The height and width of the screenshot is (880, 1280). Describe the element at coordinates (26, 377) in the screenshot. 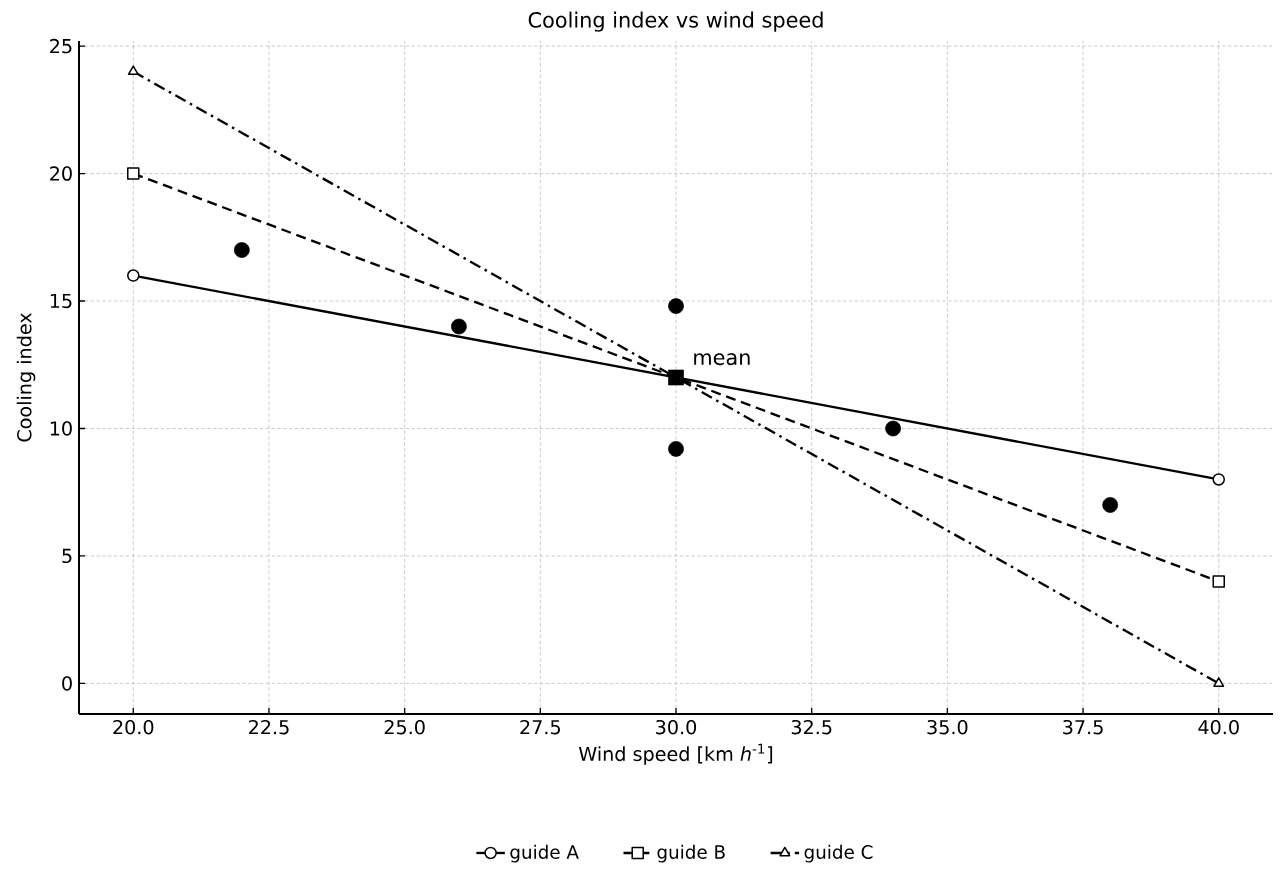

I see `y-axis-title: Cooling index` at that location.